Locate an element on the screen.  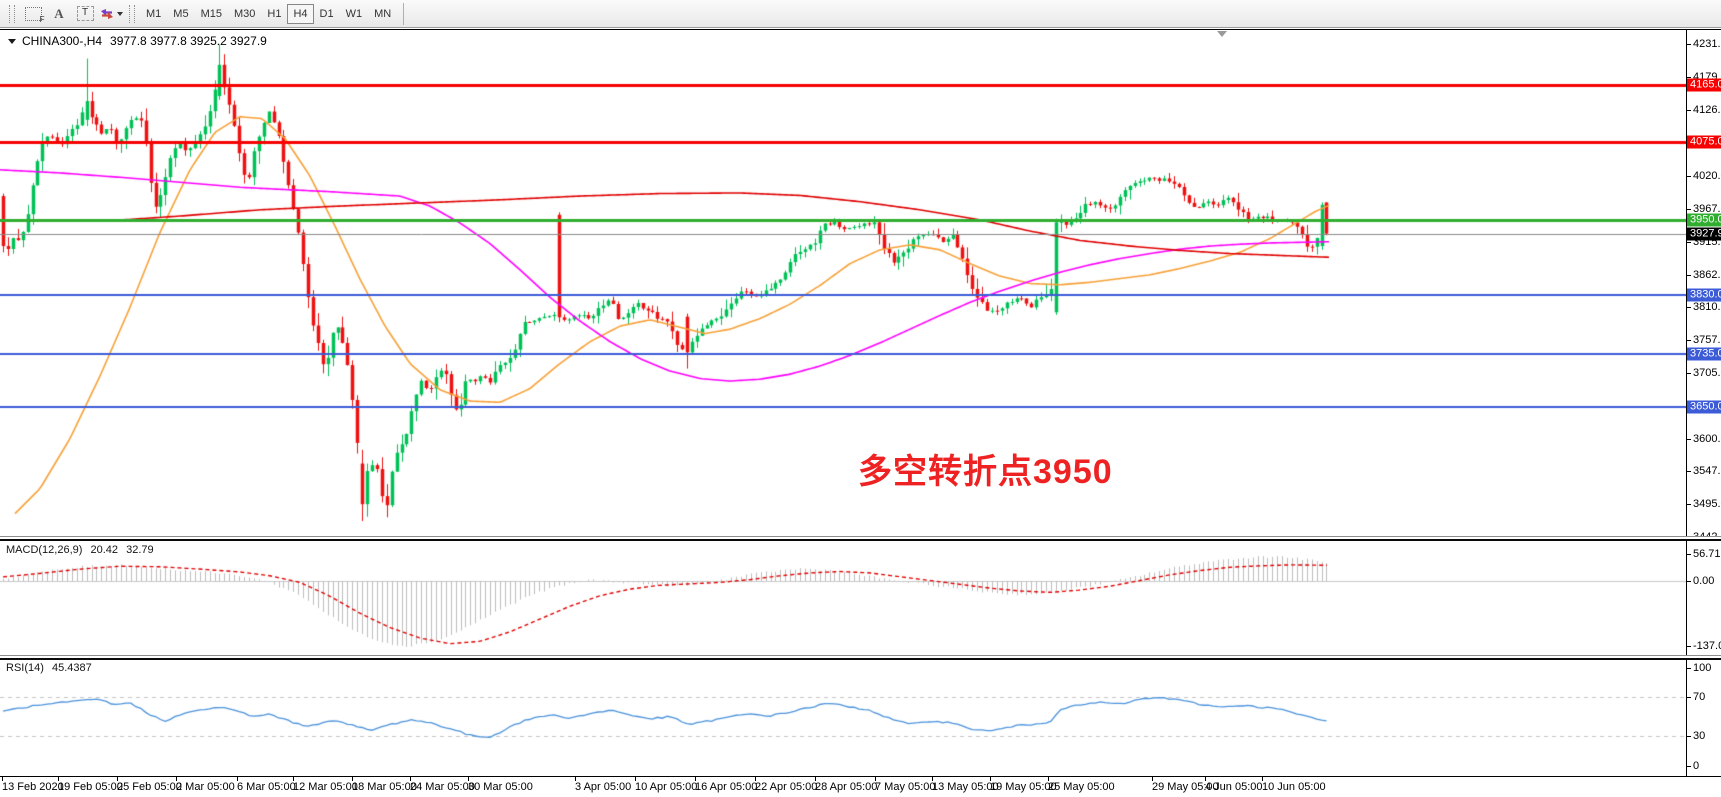
price-tick-label: 3967.5 is located at coordinates (1707, 208).